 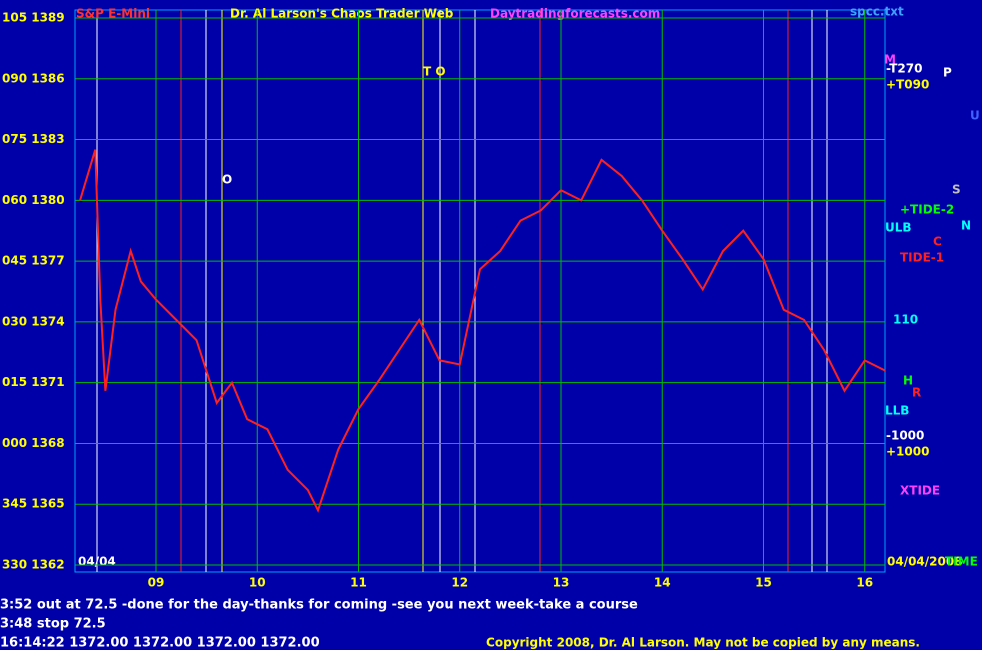 I want to click on y-tick-label: 075 1383, so click(x=33, y=139).